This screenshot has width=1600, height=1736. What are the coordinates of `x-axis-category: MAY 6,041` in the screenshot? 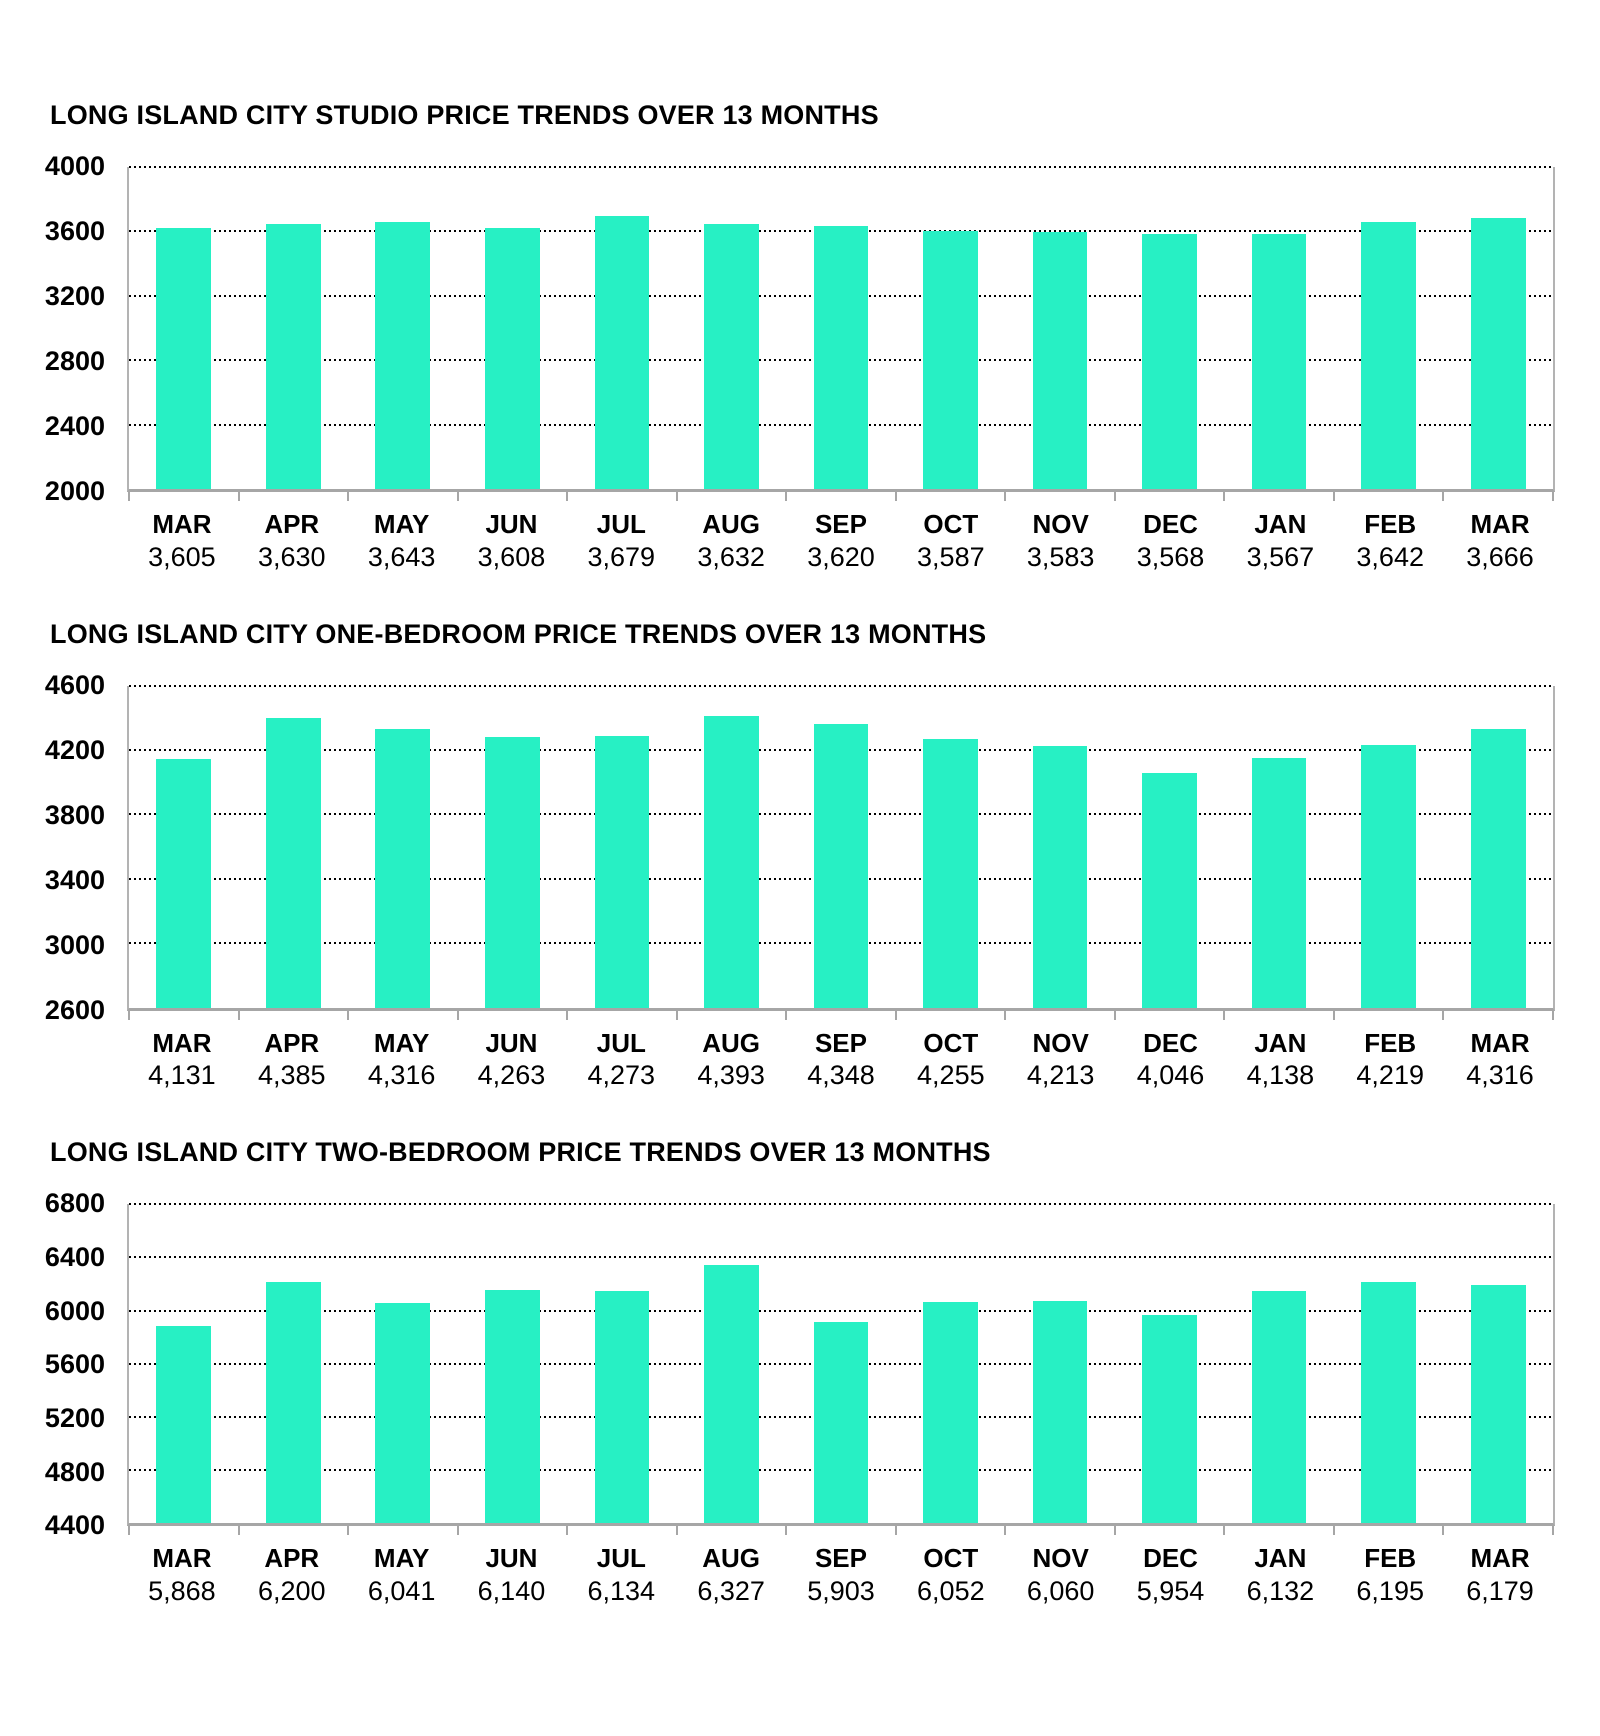 It's located at (402, 1575).